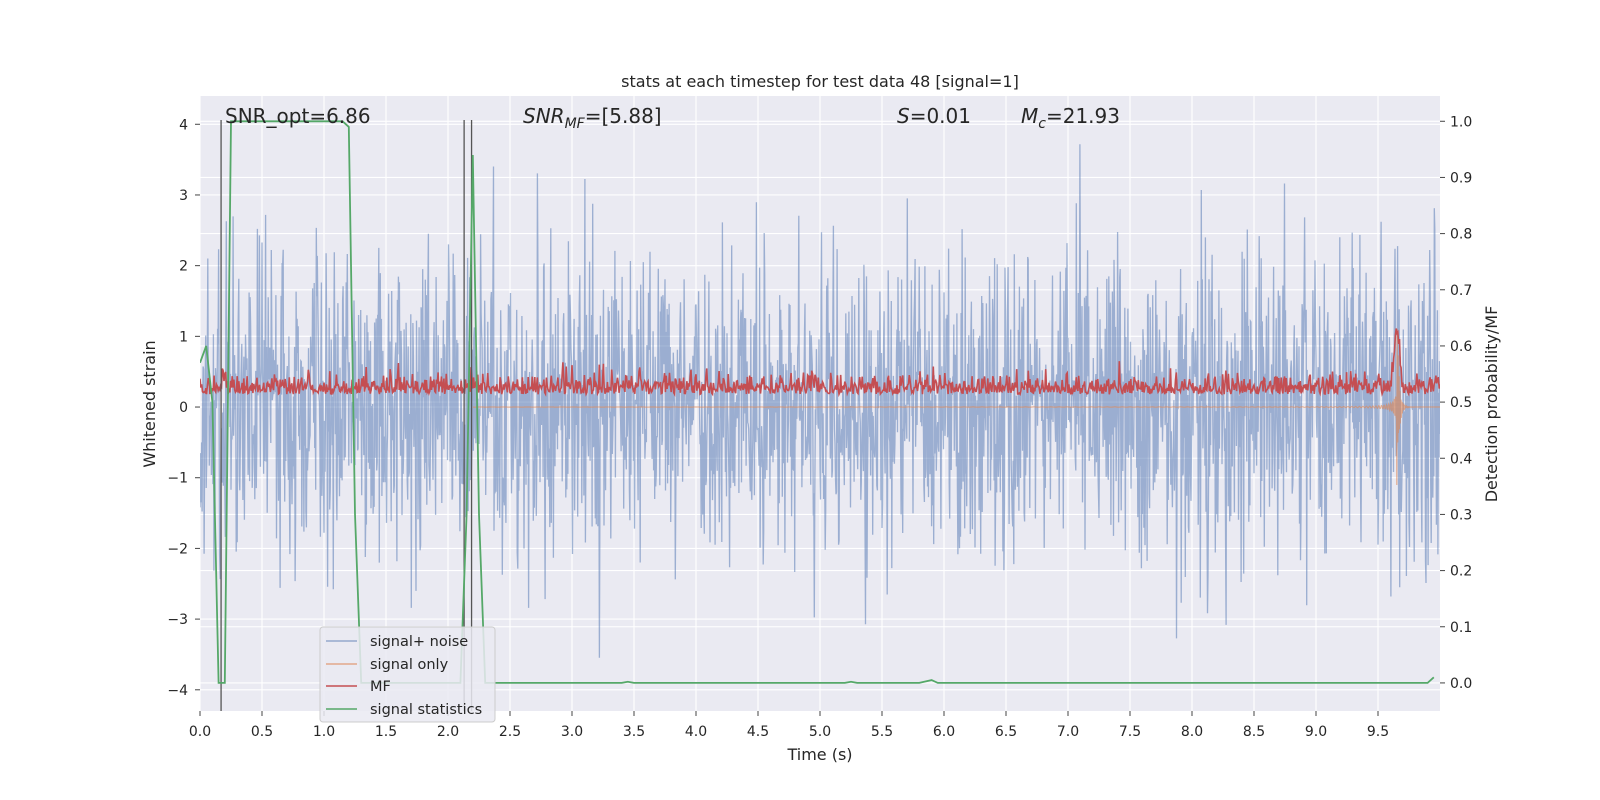  I want to click on legend-box, so click(407, 674).